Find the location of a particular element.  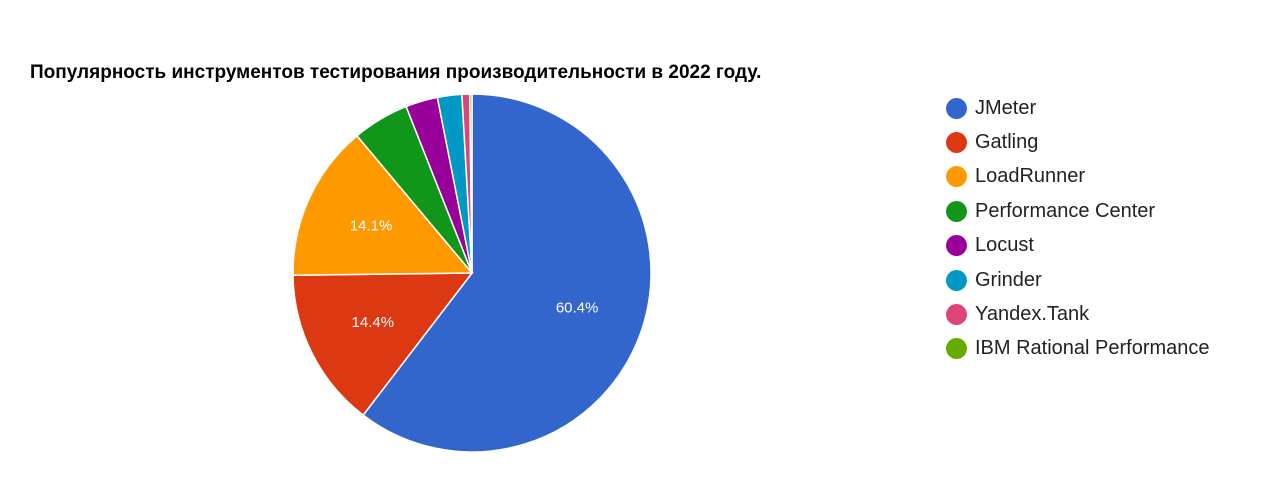

legend-label: Yandex.Tank is located at coordinates (1032, 314).